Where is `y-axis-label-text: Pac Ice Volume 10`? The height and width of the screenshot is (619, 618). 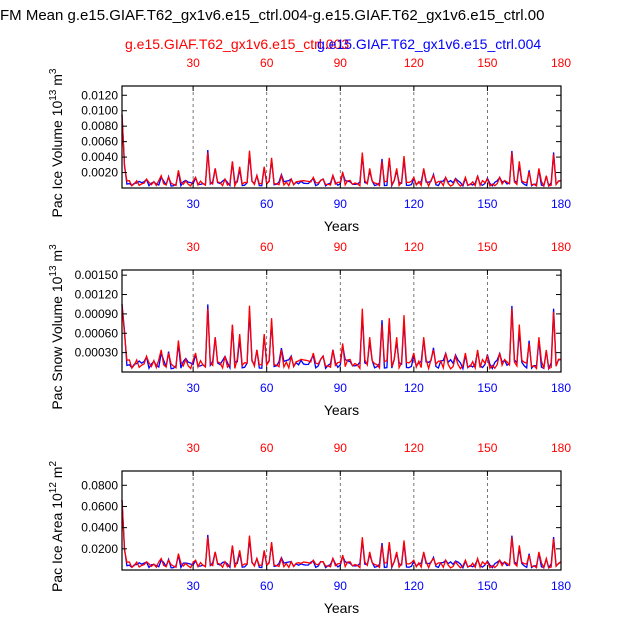
y-axis-label-text: Pac Ice Volume 10 is located at coordinates (57, 159).